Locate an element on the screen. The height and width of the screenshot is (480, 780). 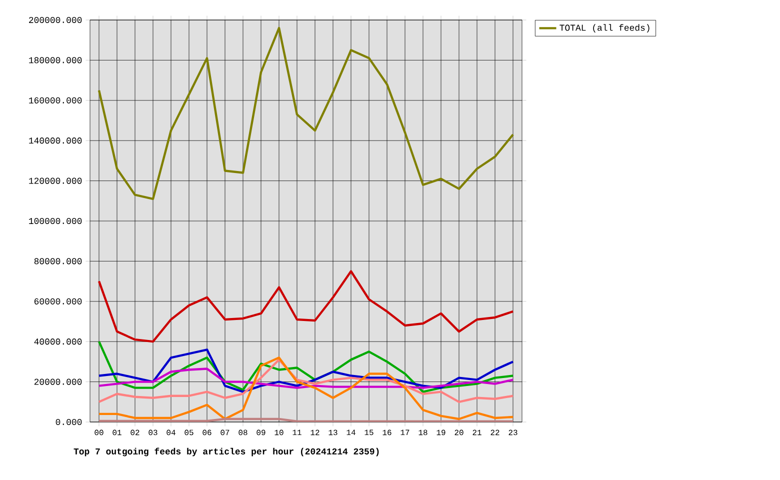
y-tick-label: 100000.000 is located at coordinates (55, 221).